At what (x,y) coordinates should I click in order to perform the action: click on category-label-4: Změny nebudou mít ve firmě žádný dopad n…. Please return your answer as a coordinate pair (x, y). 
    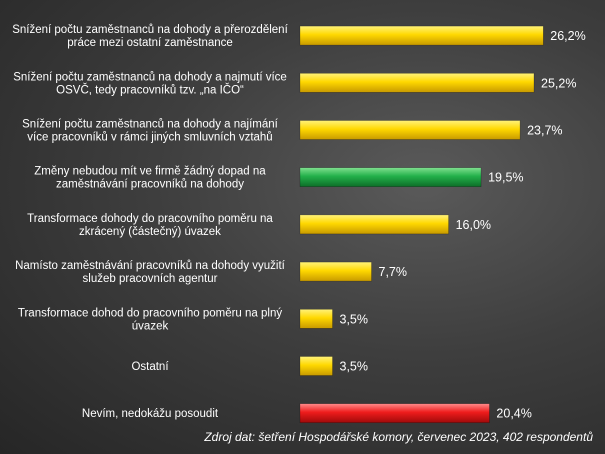
    Looking at the image, I should click on (150, 178).